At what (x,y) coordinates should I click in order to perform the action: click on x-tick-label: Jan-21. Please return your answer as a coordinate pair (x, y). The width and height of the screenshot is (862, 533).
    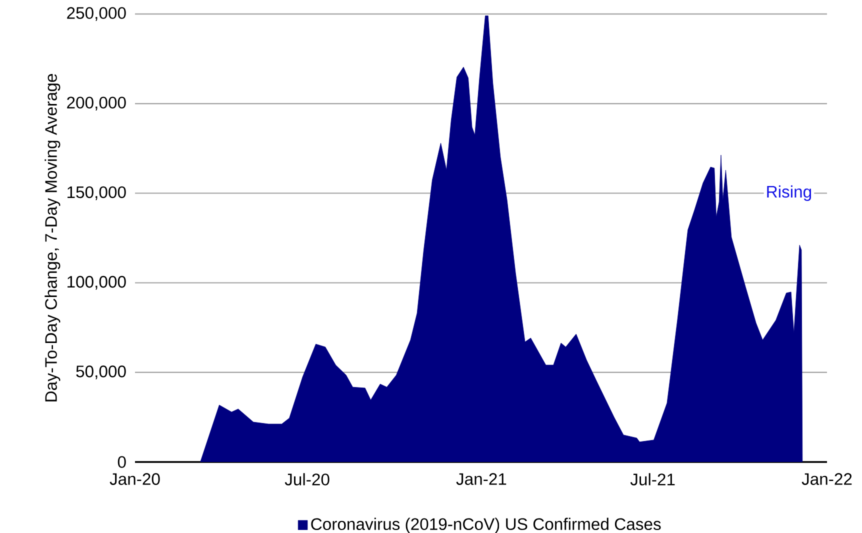
    Looking at the image, I should click on (481, 479).